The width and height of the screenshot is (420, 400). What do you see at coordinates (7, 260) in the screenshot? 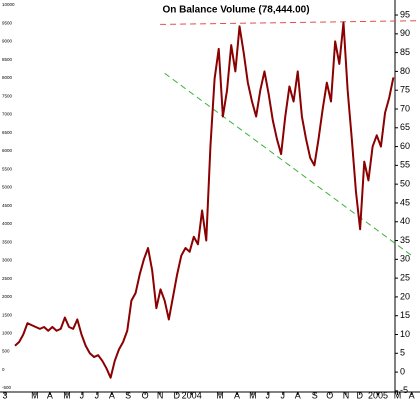
I see `y2-tick-label: 3000` at bounding box center [7, 260].